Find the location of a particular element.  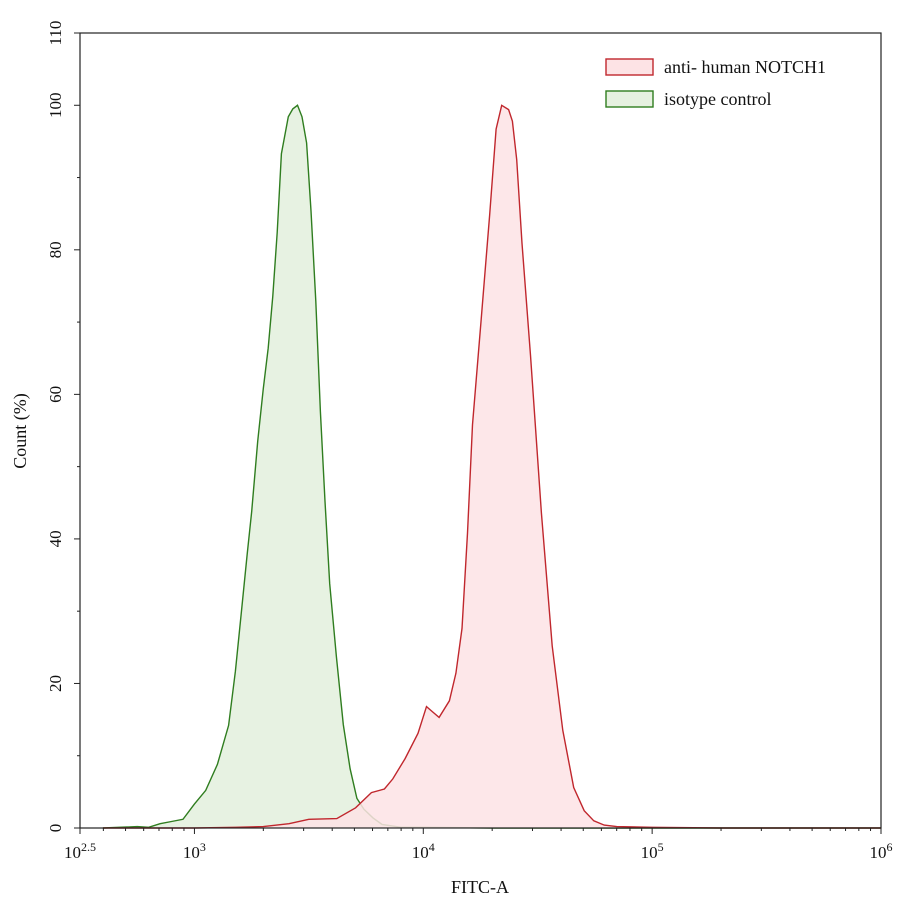

y-tick-label: 100 is located at coordinates (55, 106).